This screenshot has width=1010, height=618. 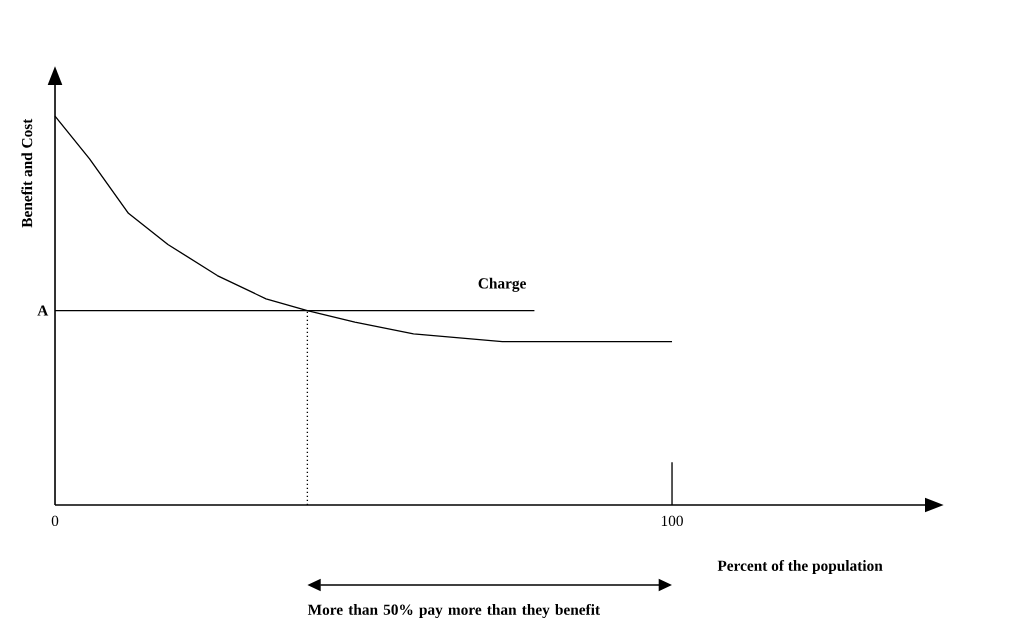 What do you see at coordinates (672, 521) in the screenshot?
I see `x-tick-label: 100` at bounding box center [672, 521].